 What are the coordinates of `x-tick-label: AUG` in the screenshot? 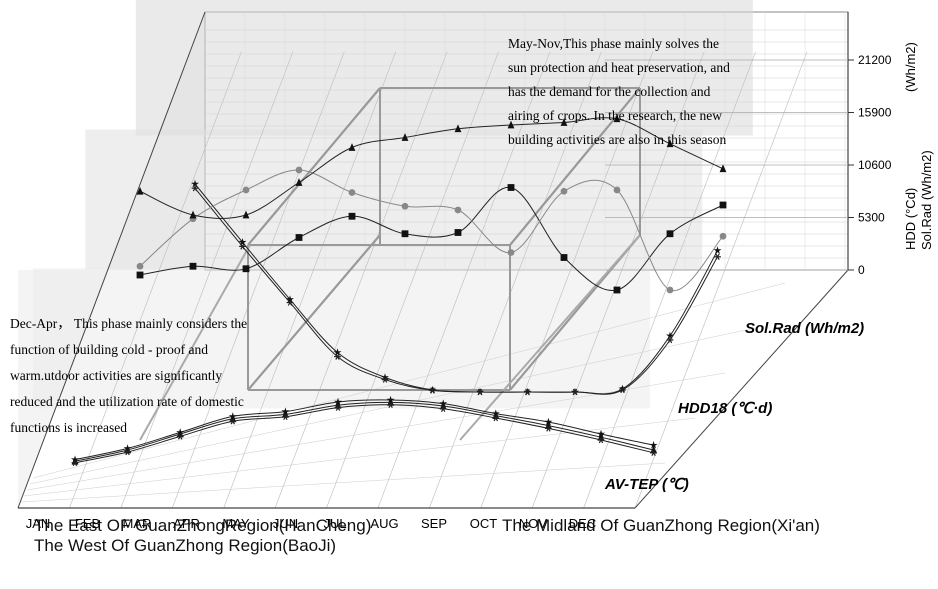 It's located at (384, 523).